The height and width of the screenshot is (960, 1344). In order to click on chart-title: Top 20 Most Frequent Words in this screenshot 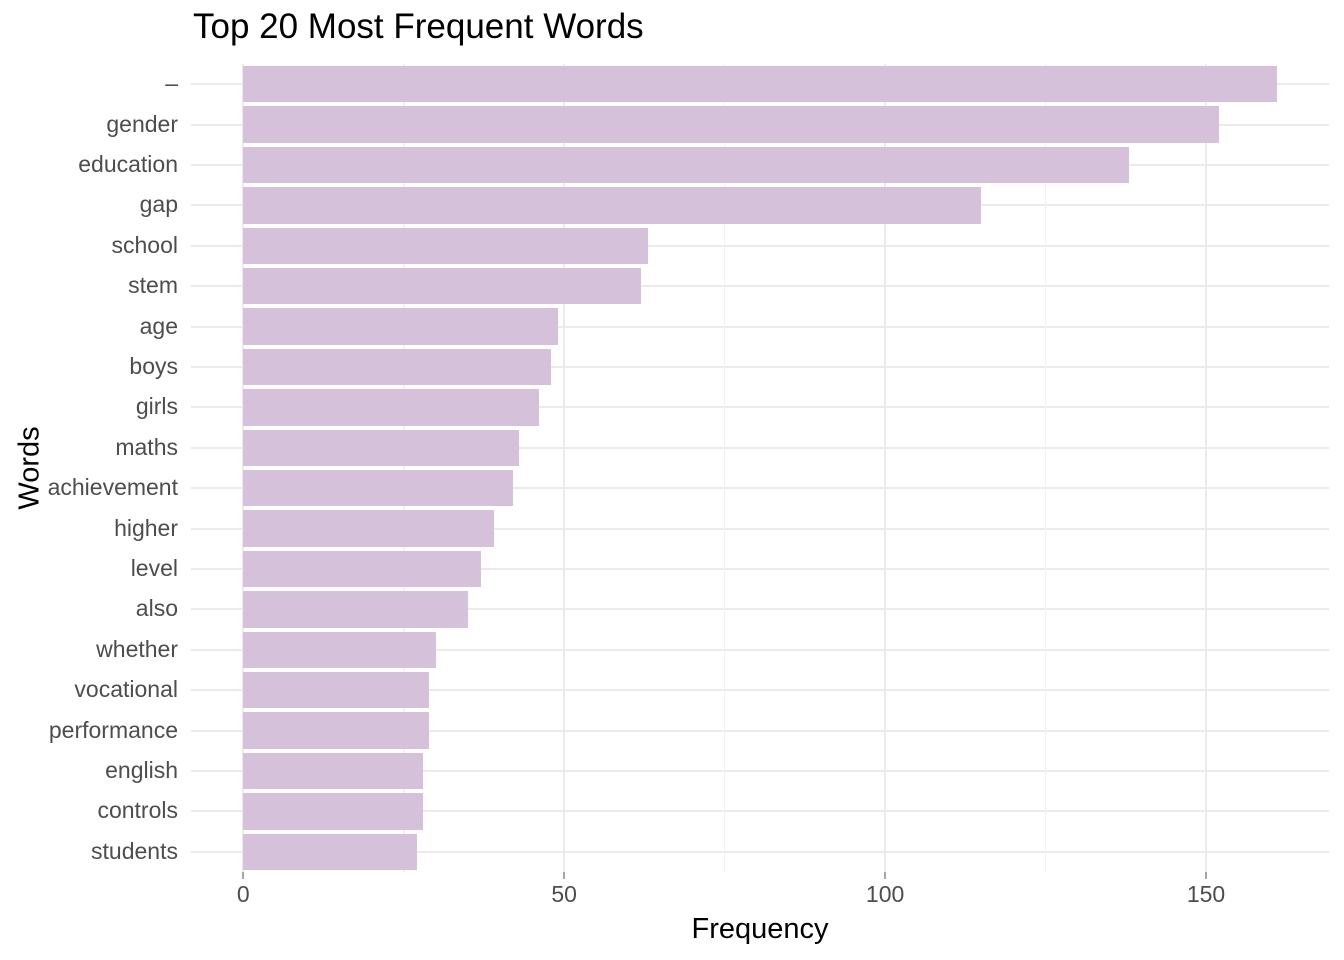, I will do `click(418, 26)`.